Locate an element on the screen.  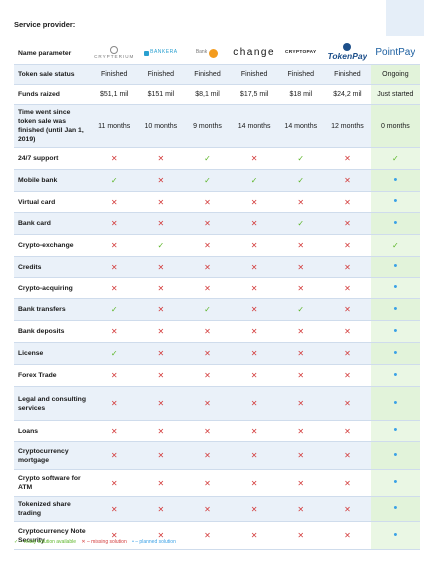
table-row: License ✓ ✕ ✕ ✕ ✕ ✕ • is located at coordinates (217, 353).